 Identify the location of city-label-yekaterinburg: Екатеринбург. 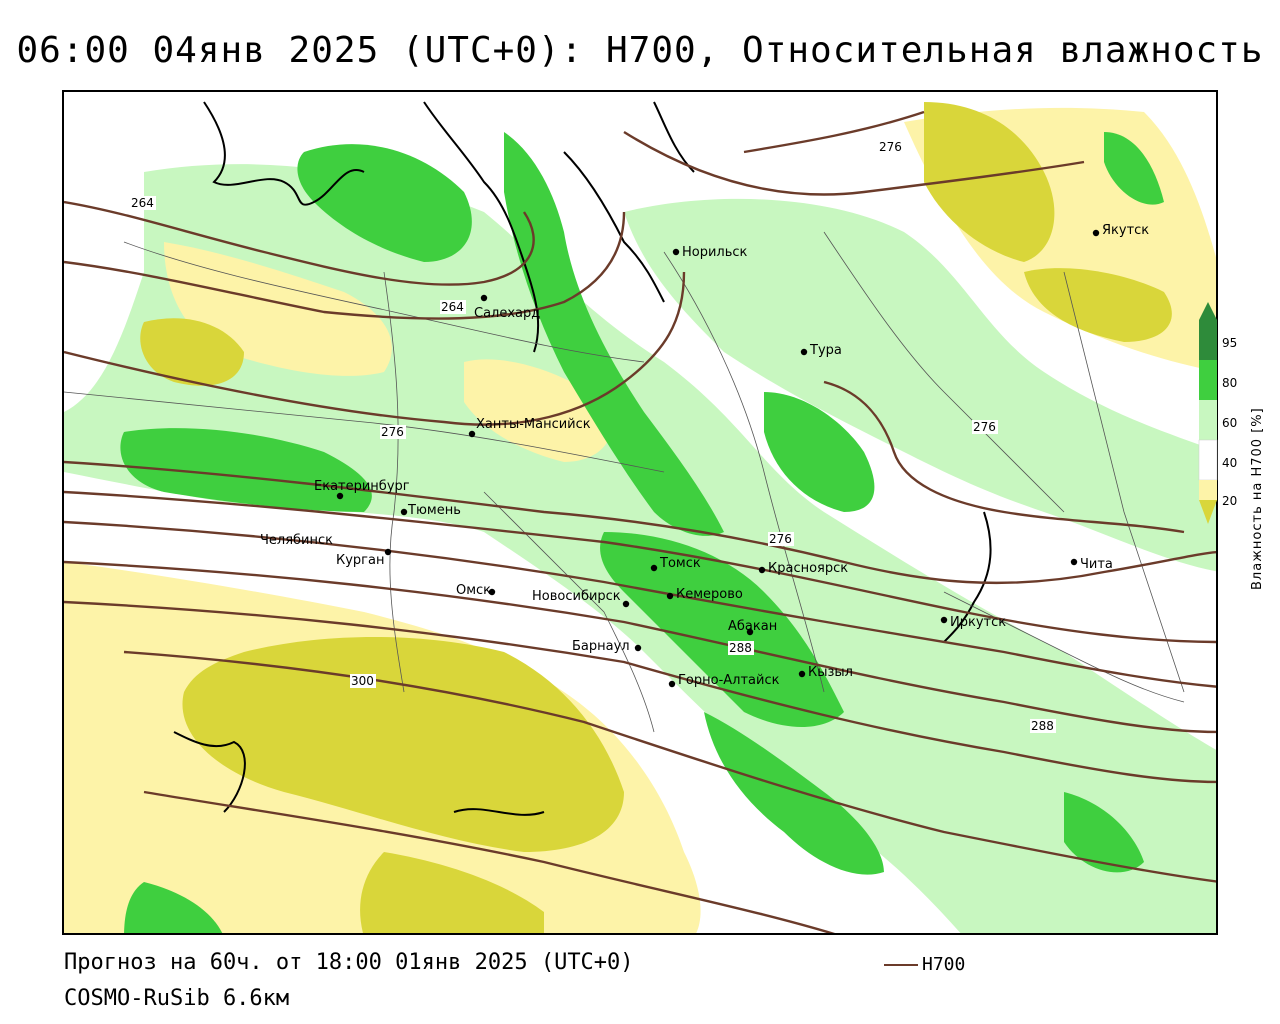
(362, 486).